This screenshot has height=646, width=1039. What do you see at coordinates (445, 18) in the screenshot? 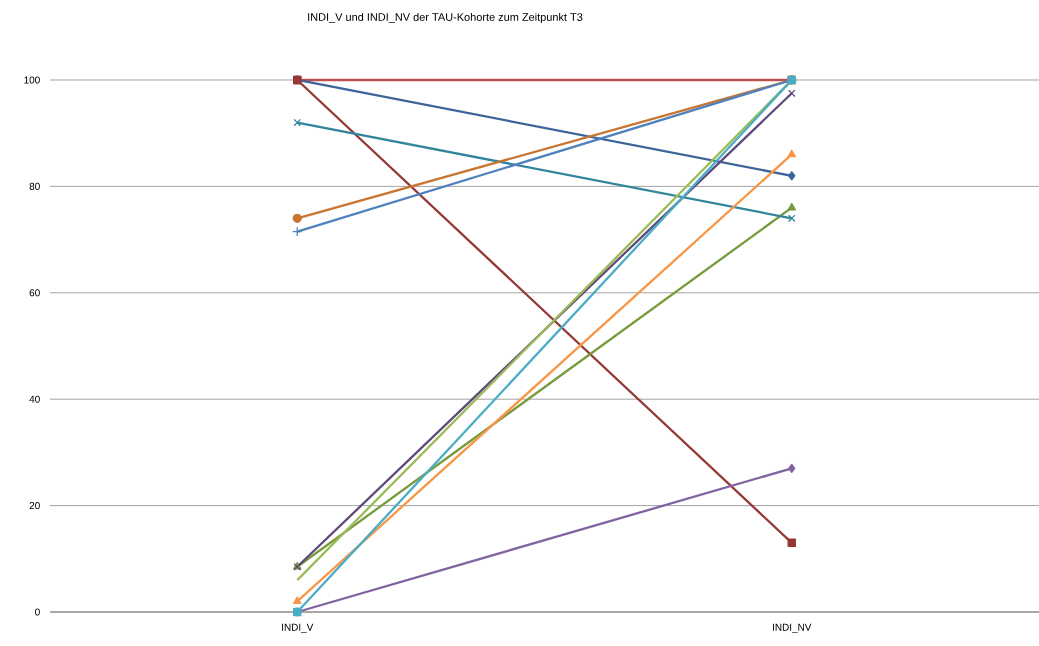
I see `chart-title: INDI_V und INDI_NV der TAU-Kohorte zum Zeitpunkt T3` at bounding box center [445, 18].